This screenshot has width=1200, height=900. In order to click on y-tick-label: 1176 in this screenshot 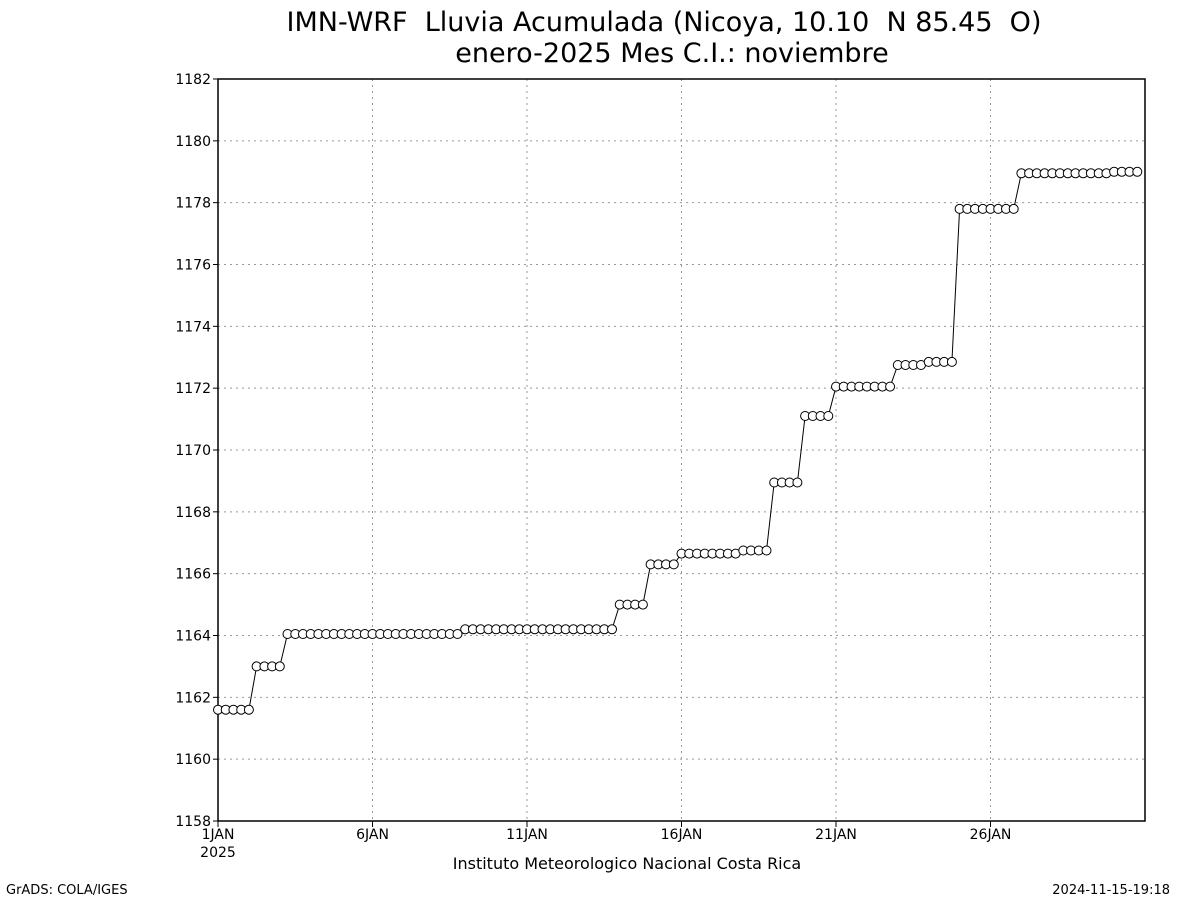, I will do `click(193, 266)`.